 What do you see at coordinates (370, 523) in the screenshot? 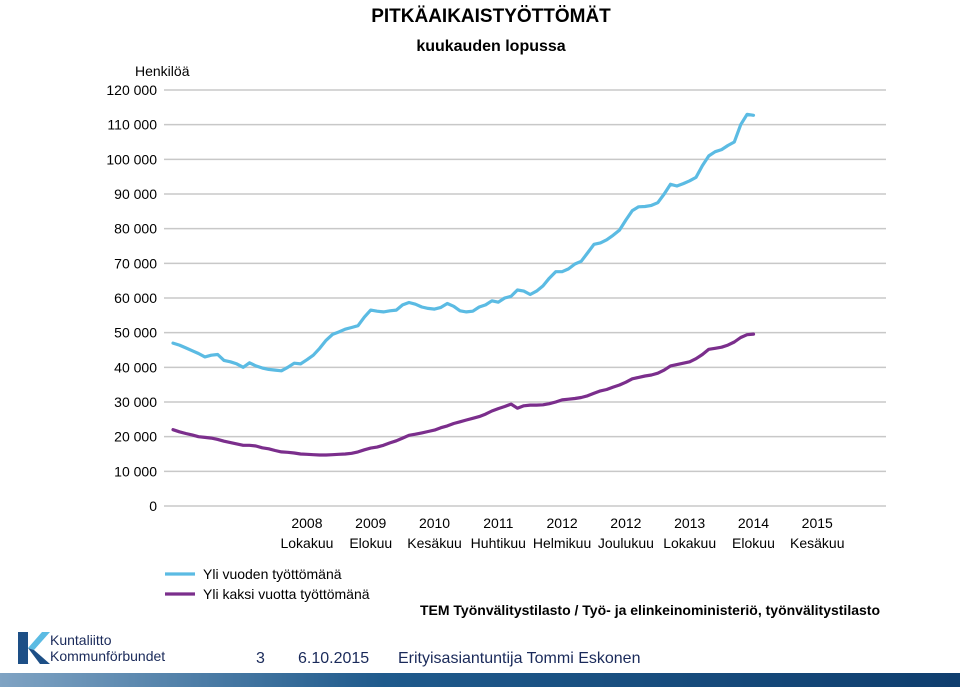
I see `x-tick-year: 2009` at bounding box center [370, 523].